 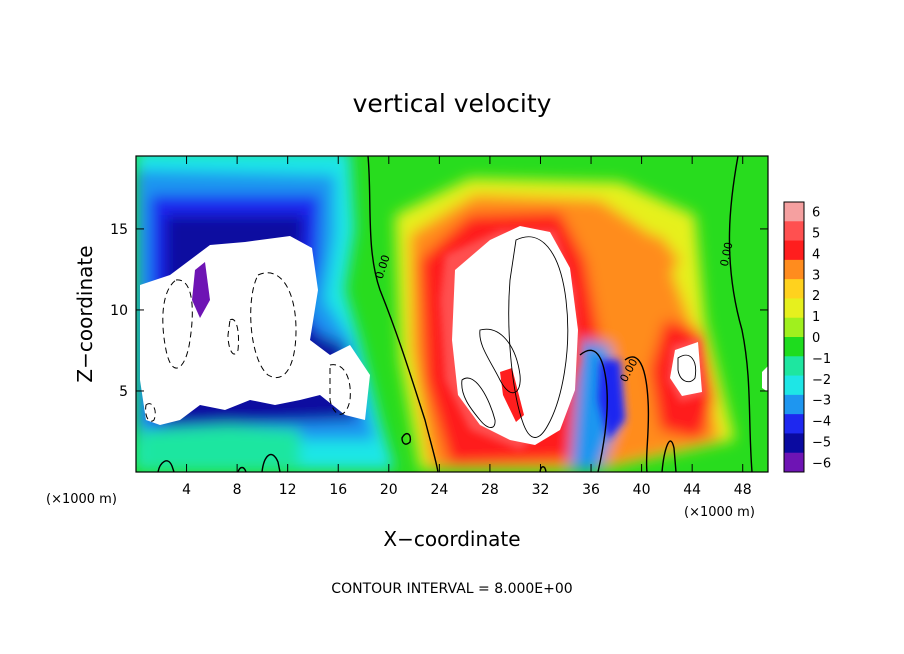 I want to click on x-tick-label: 48, so click(x=743, y=490).